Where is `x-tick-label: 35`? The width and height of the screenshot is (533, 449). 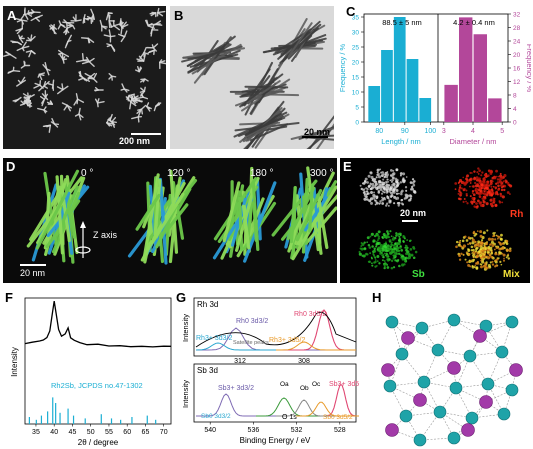
x-tick-label: 35 is located at coordinates (36, 432).